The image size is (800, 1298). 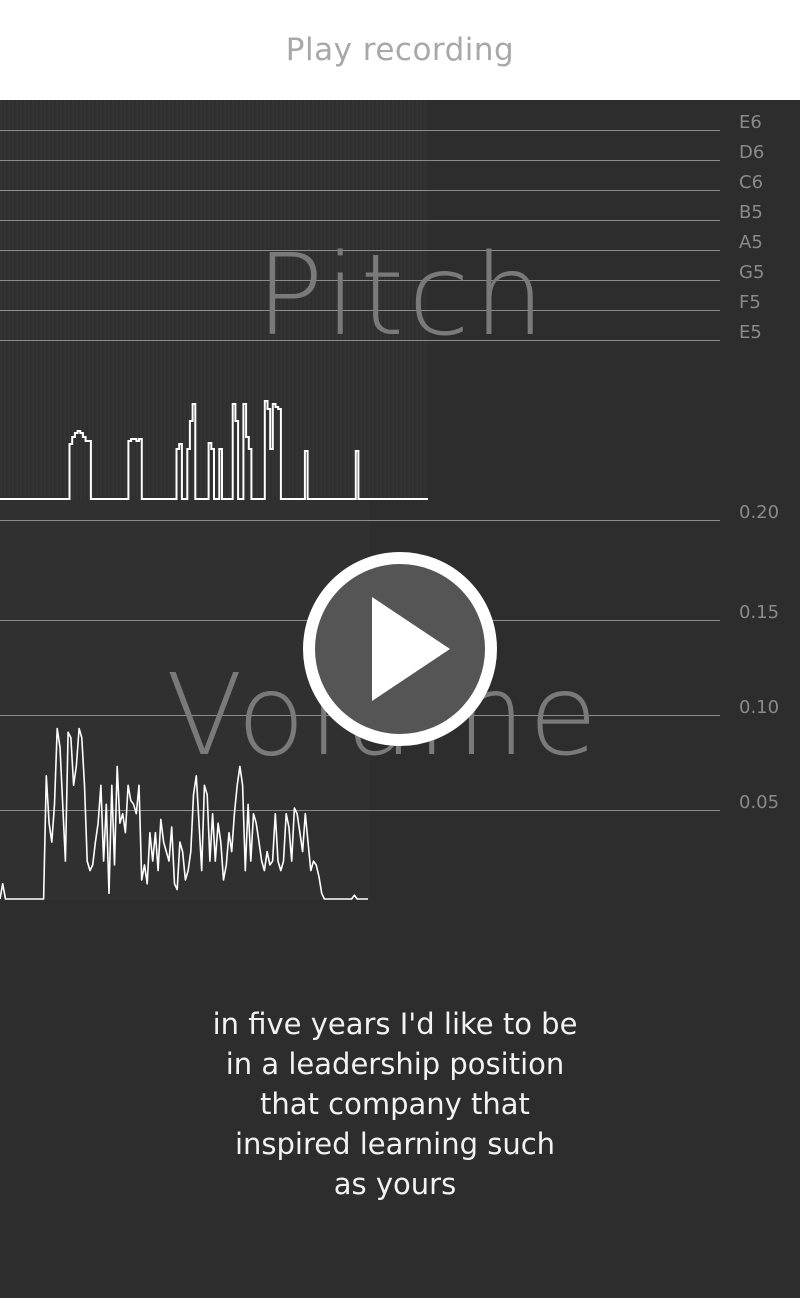 What do you see at coordinates (759, 802) in the screenshot?
I see `volume-tick-label: 0.05` at bounding box center [759, 802].